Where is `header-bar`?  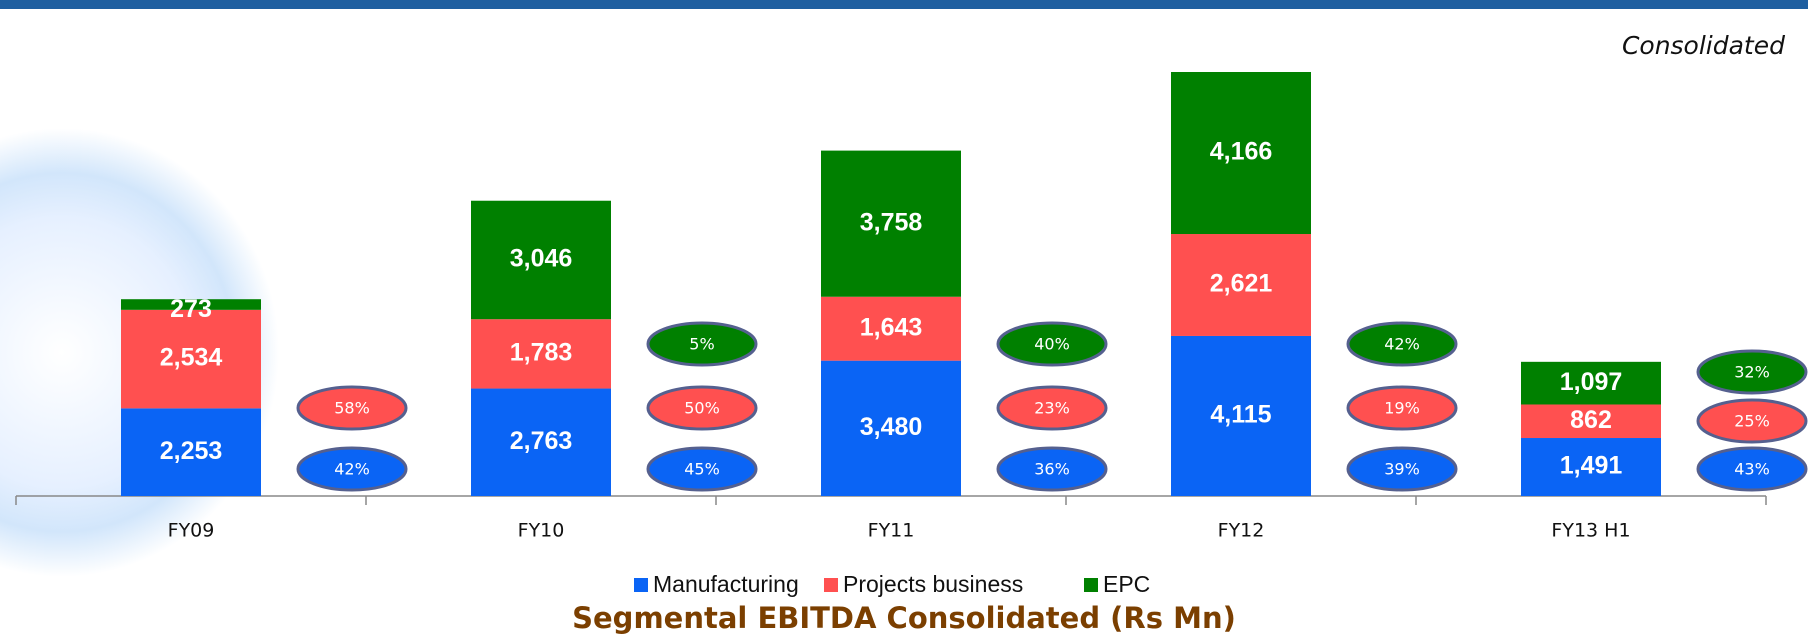 header-bar is located at coordinates (904, 4).